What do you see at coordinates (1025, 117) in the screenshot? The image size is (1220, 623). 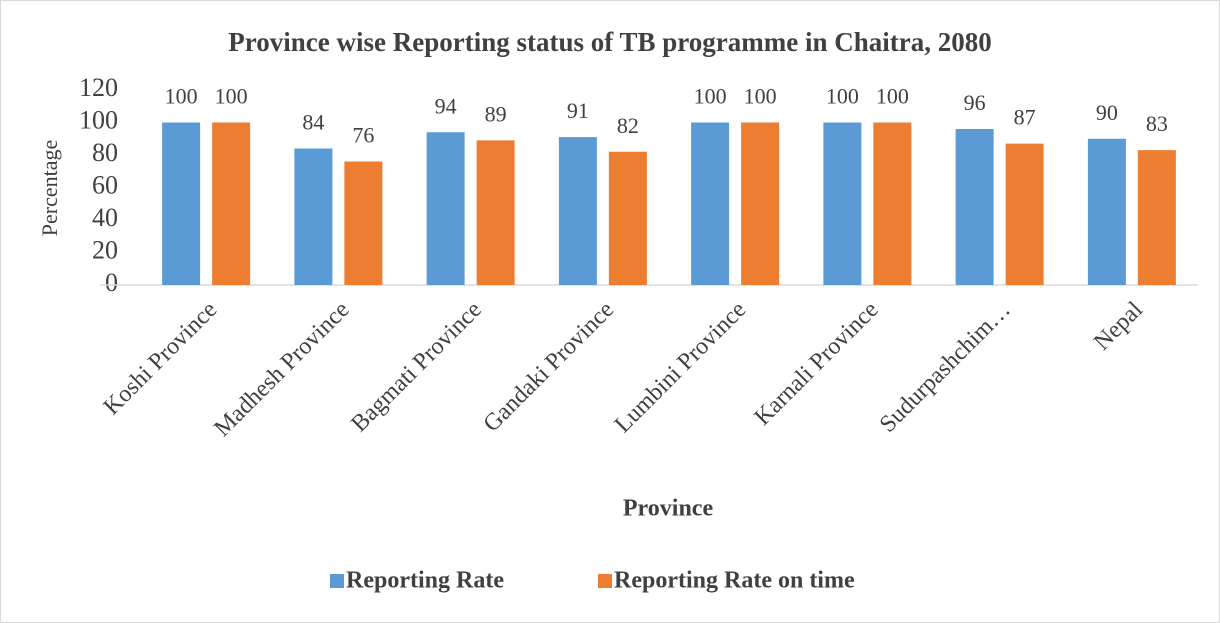 I see `data-label: 87` at bounding box center [1025, 117].